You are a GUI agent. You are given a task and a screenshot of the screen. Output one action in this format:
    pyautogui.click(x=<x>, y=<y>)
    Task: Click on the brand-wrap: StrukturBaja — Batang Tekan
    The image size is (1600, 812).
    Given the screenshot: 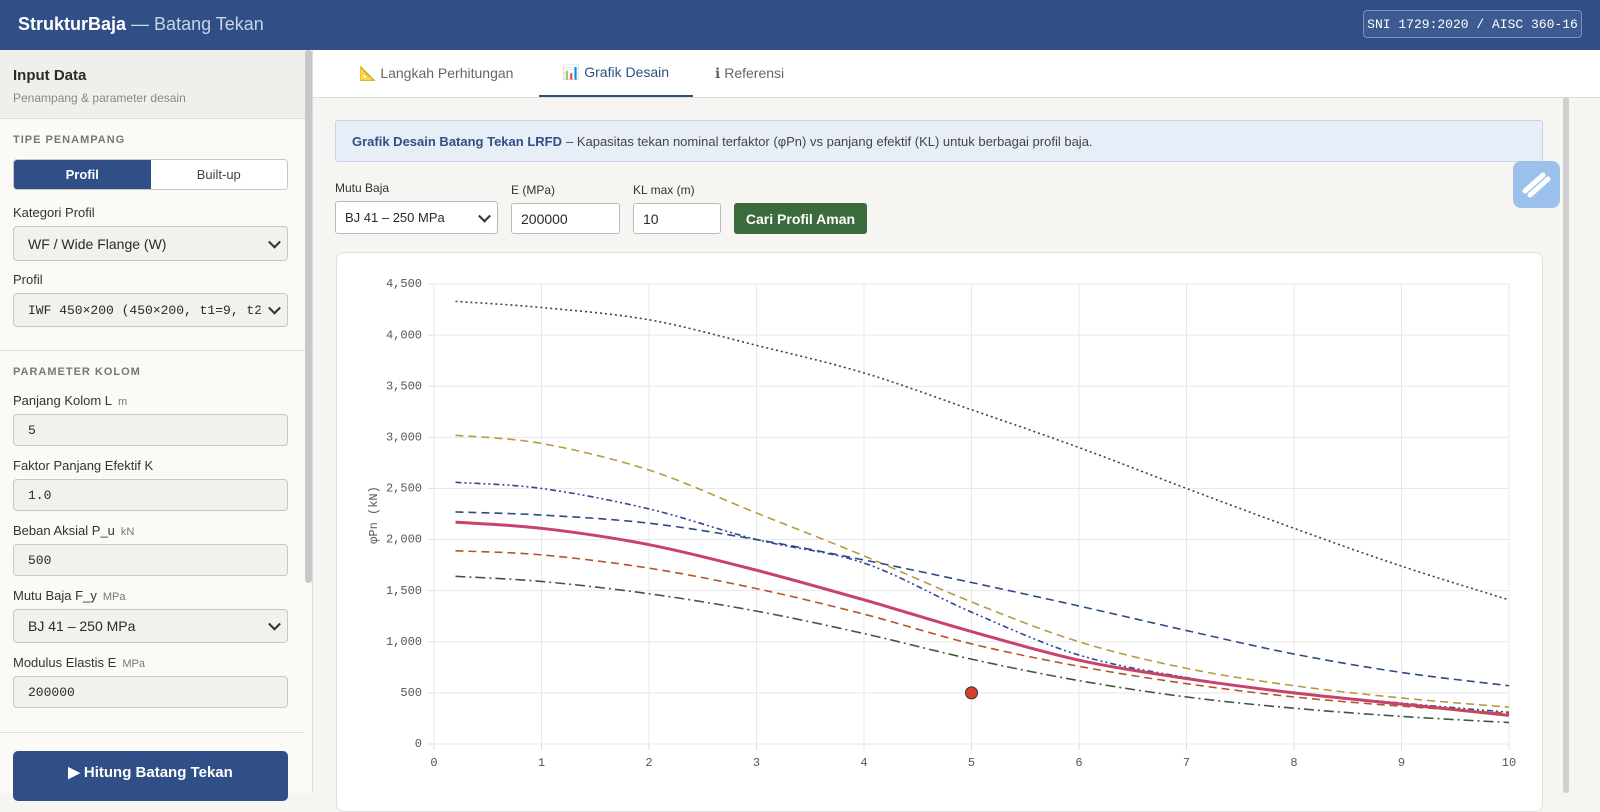 What is the action you would take?
    pyautogui.click(x=141, y=24)
    